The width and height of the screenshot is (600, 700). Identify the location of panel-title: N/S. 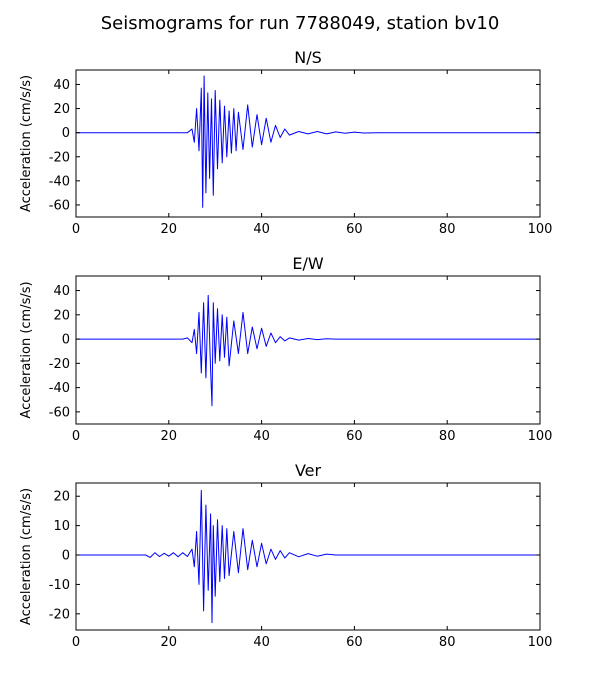
(308, 57).